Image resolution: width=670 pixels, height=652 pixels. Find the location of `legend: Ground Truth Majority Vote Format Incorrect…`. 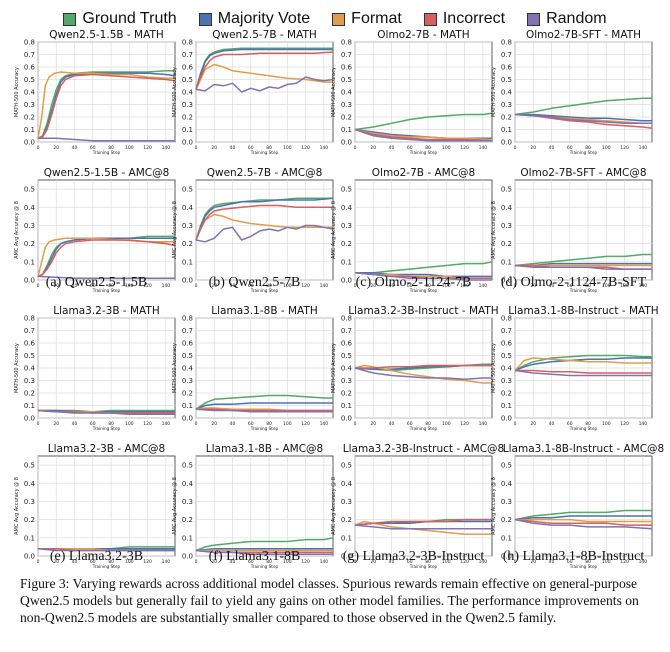

legend: Ground Truth Majority Vote Format Incorrect… is located at coordinates (335, 19).